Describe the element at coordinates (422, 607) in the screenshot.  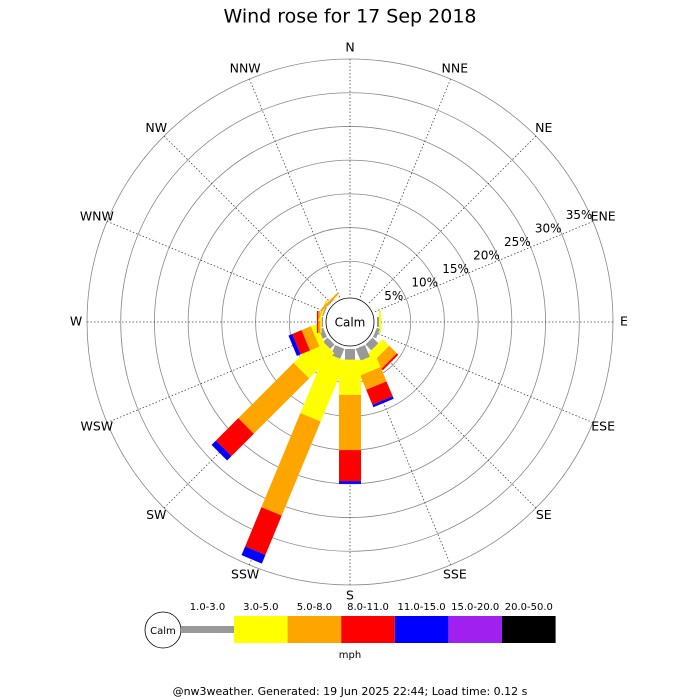
I see `legend-label: 11.0-15.0` at that location.